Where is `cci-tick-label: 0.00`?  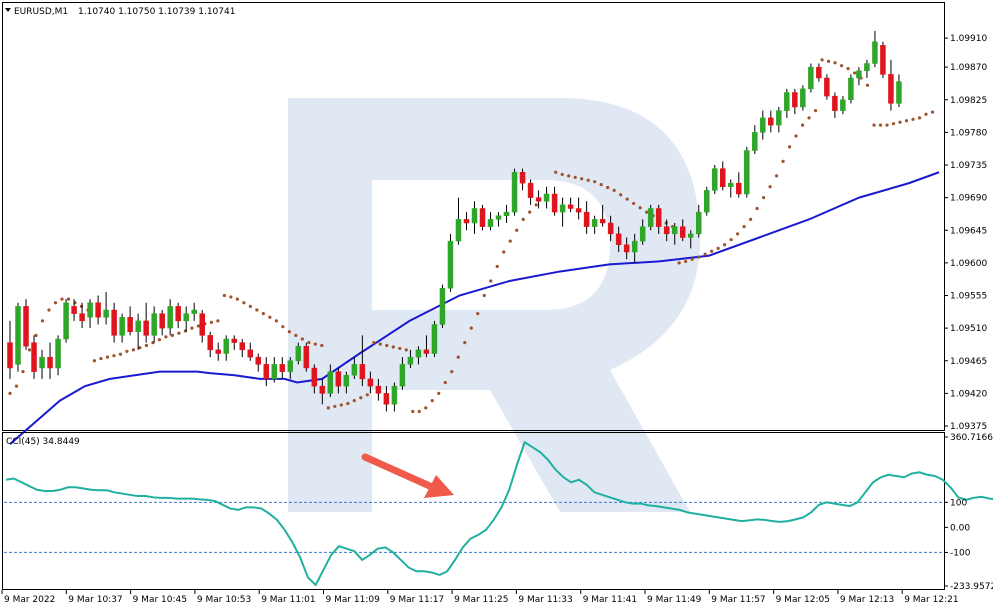
cci-tick-label: 0.00 is located at coordinates (960, 528).